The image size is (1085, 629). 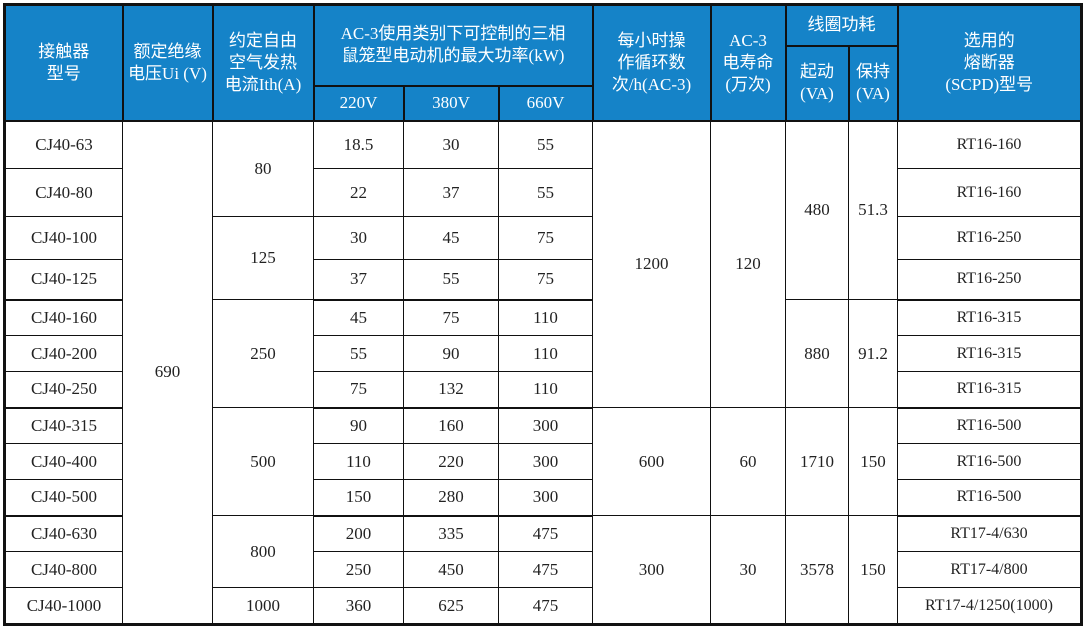 What do you see at coordinates (873, 71) in the screenshot?
I see `header-text-line: 保持` at bounding box center [873, 71].